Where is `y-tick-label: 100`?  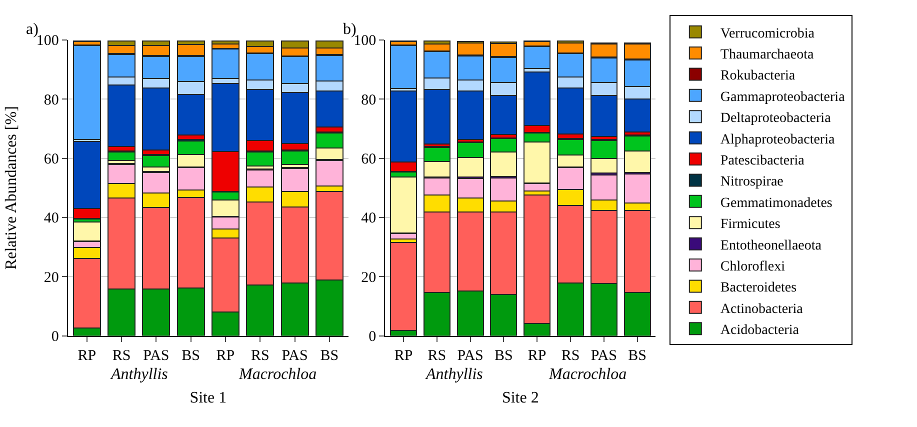
y-tick-label: 100 is located at coordinates (47, 41).